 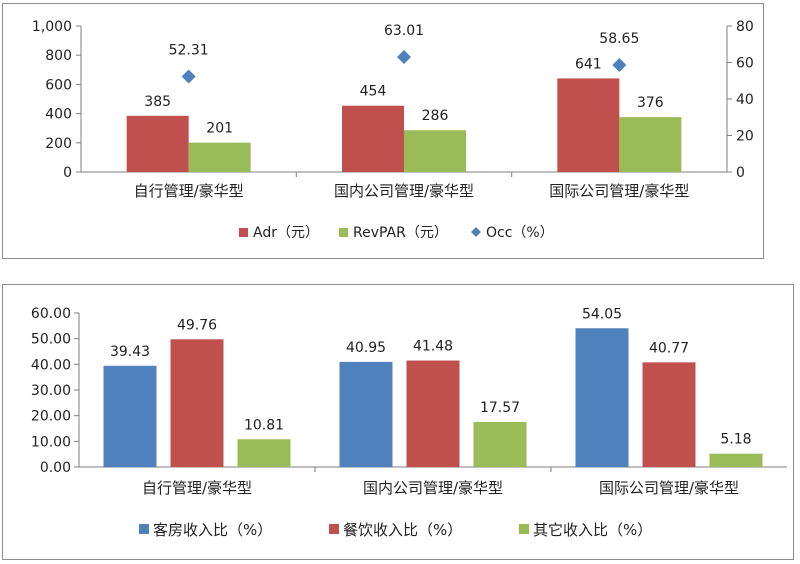 What do you see at coordinates (402, 530) in the screenshot?
I see `legend-label: 餐饮收入比（%）` at bounding box center [402, 530].